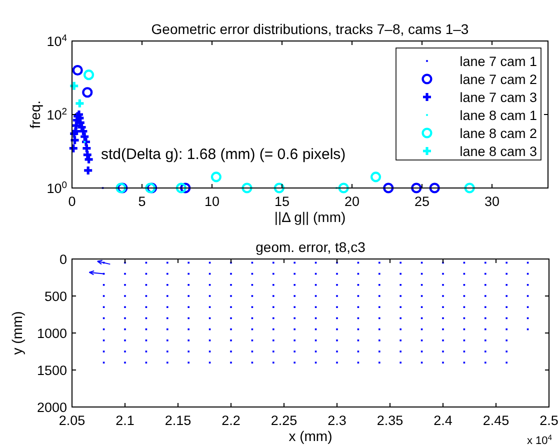 This screenshot has height=447, width=560. What do you see at coordinates (55, 296) in the screenshot?
I see `y-tick-label: 500` at bounding box center [55, 296].